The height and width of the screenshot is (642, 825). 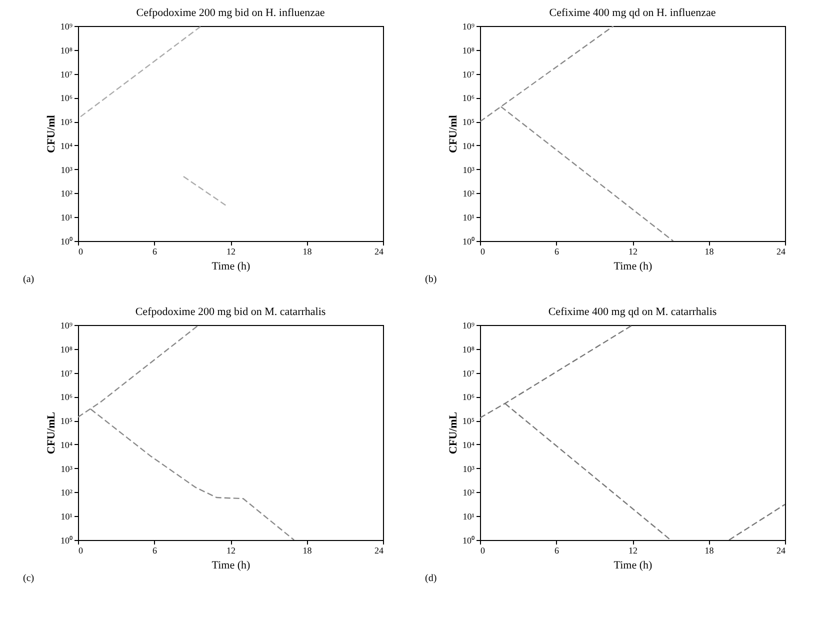 I want to click on text: (c), so click(x=28, y=578).